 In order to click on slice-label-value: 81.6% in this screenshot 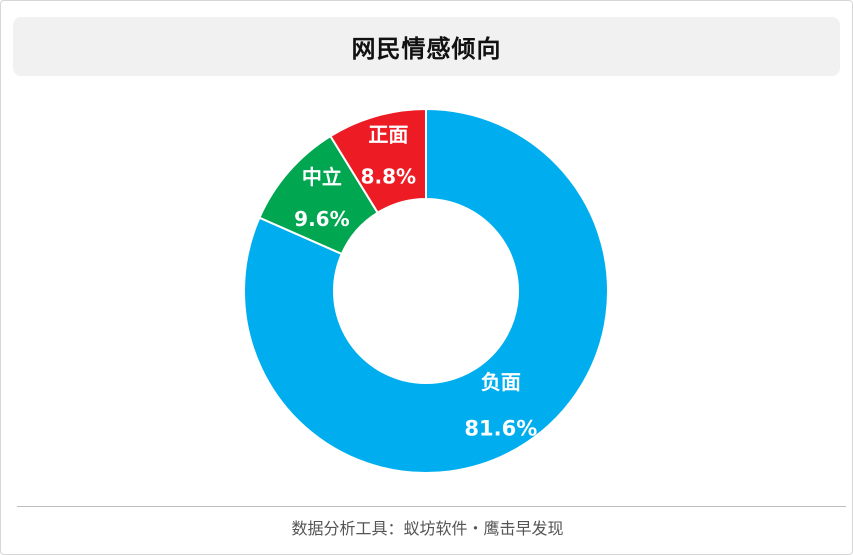, I will do `click(500, 429)`.